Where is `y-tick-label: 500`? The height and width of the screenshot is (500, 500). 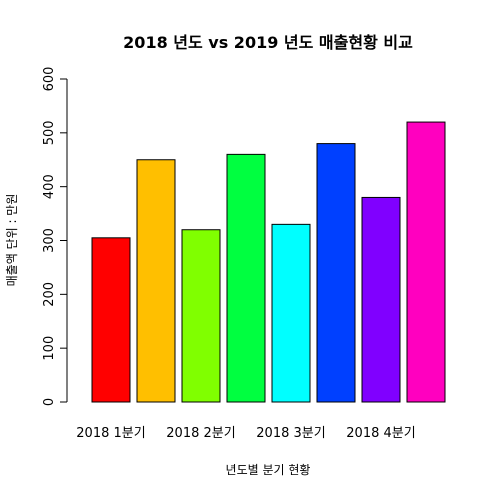 y-tick-label: 500 is located at coordinates (49, 132).